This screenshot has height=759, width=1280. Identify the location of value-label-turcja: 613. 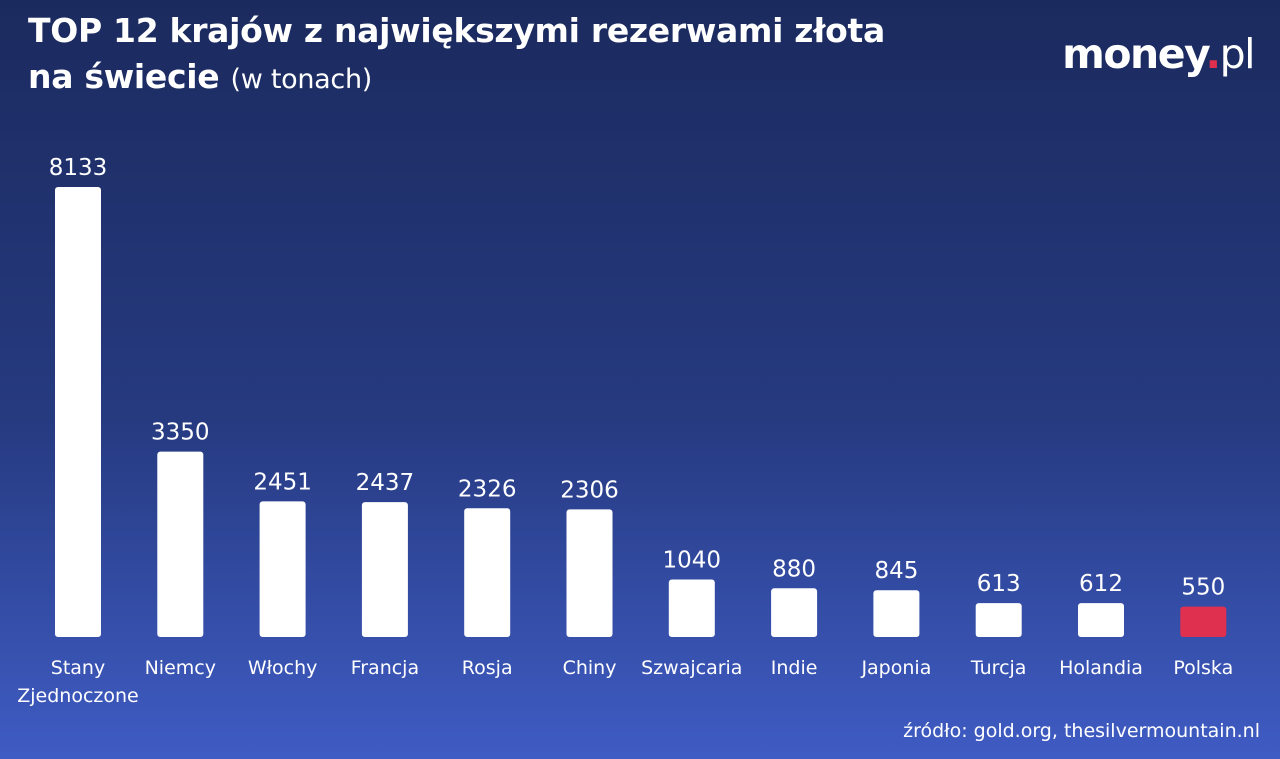
(999, 584).